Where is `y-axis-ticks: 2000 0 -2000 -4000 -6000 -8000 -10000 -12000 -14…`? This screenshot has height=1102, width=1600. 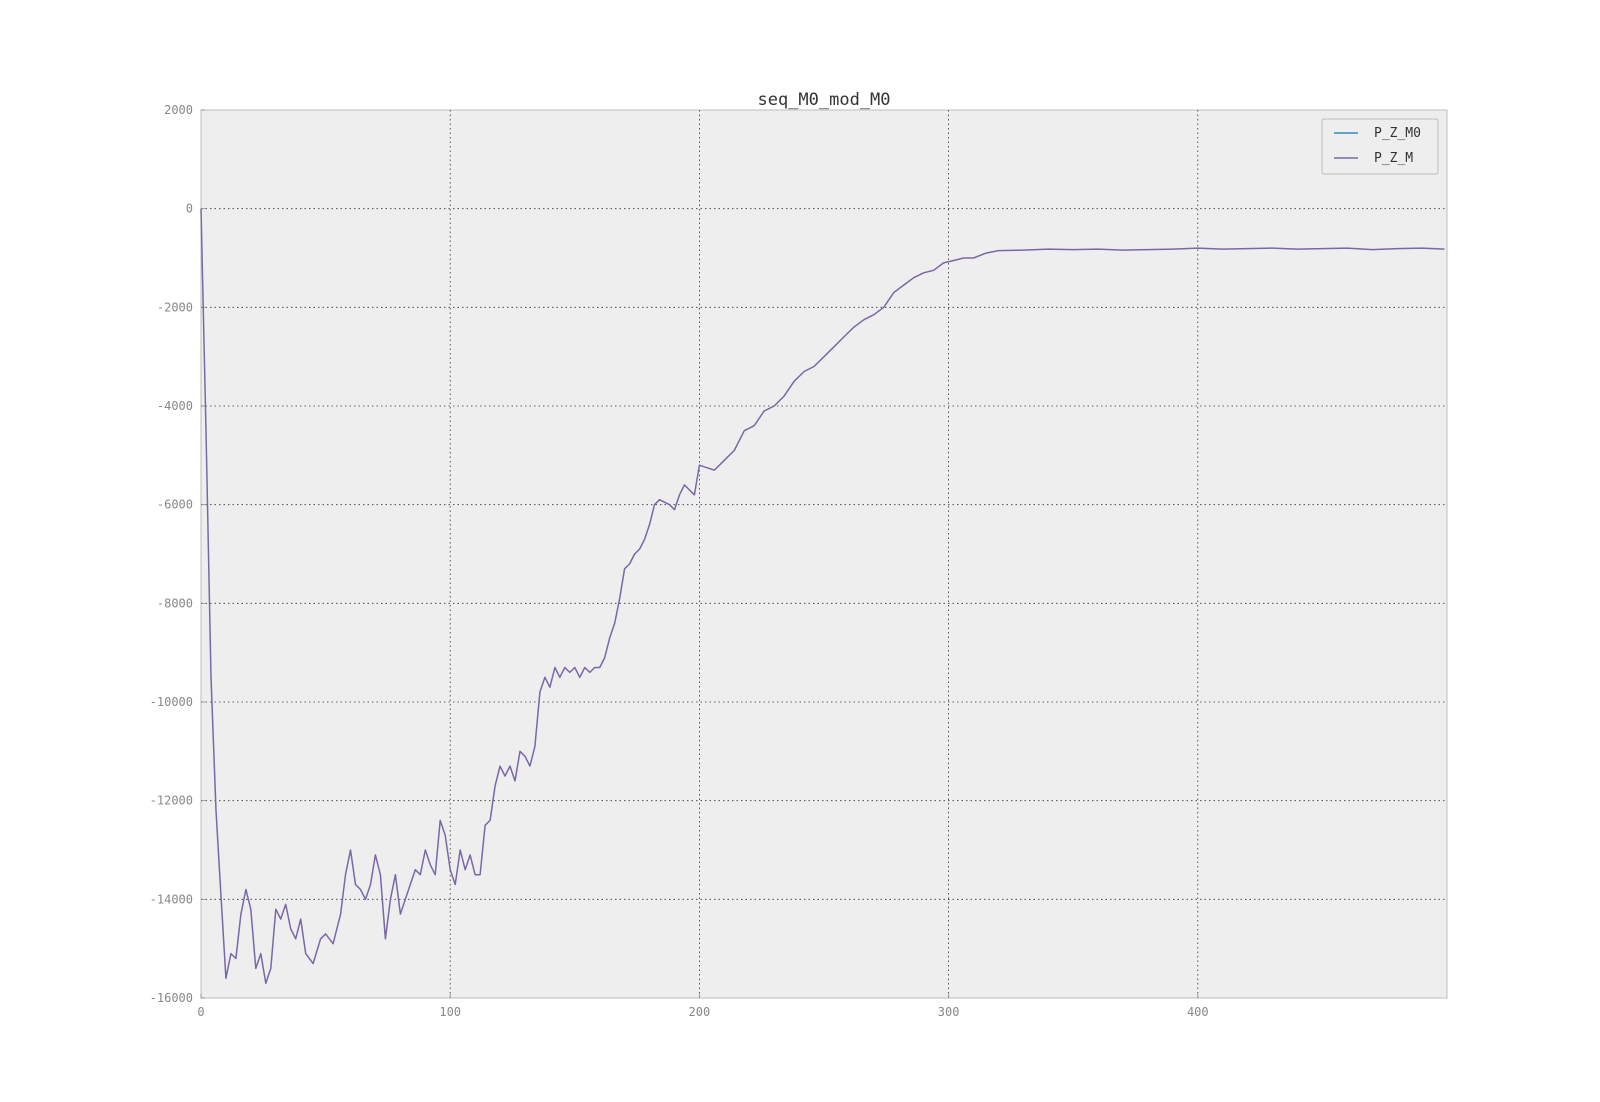
y-axis-ticks: 2000 0 -2000 -4000 -6000 -8000 -10000 -12000 -14… is located at coordinates (177, 554).